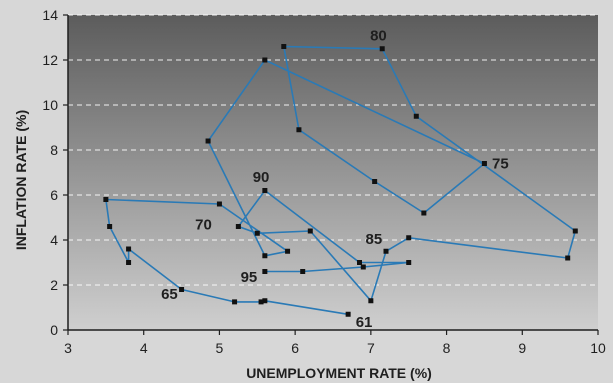 The width and height of the screenshot is (613, 383). I want to click on x-tick-label-9: 9, so click(522, 348).